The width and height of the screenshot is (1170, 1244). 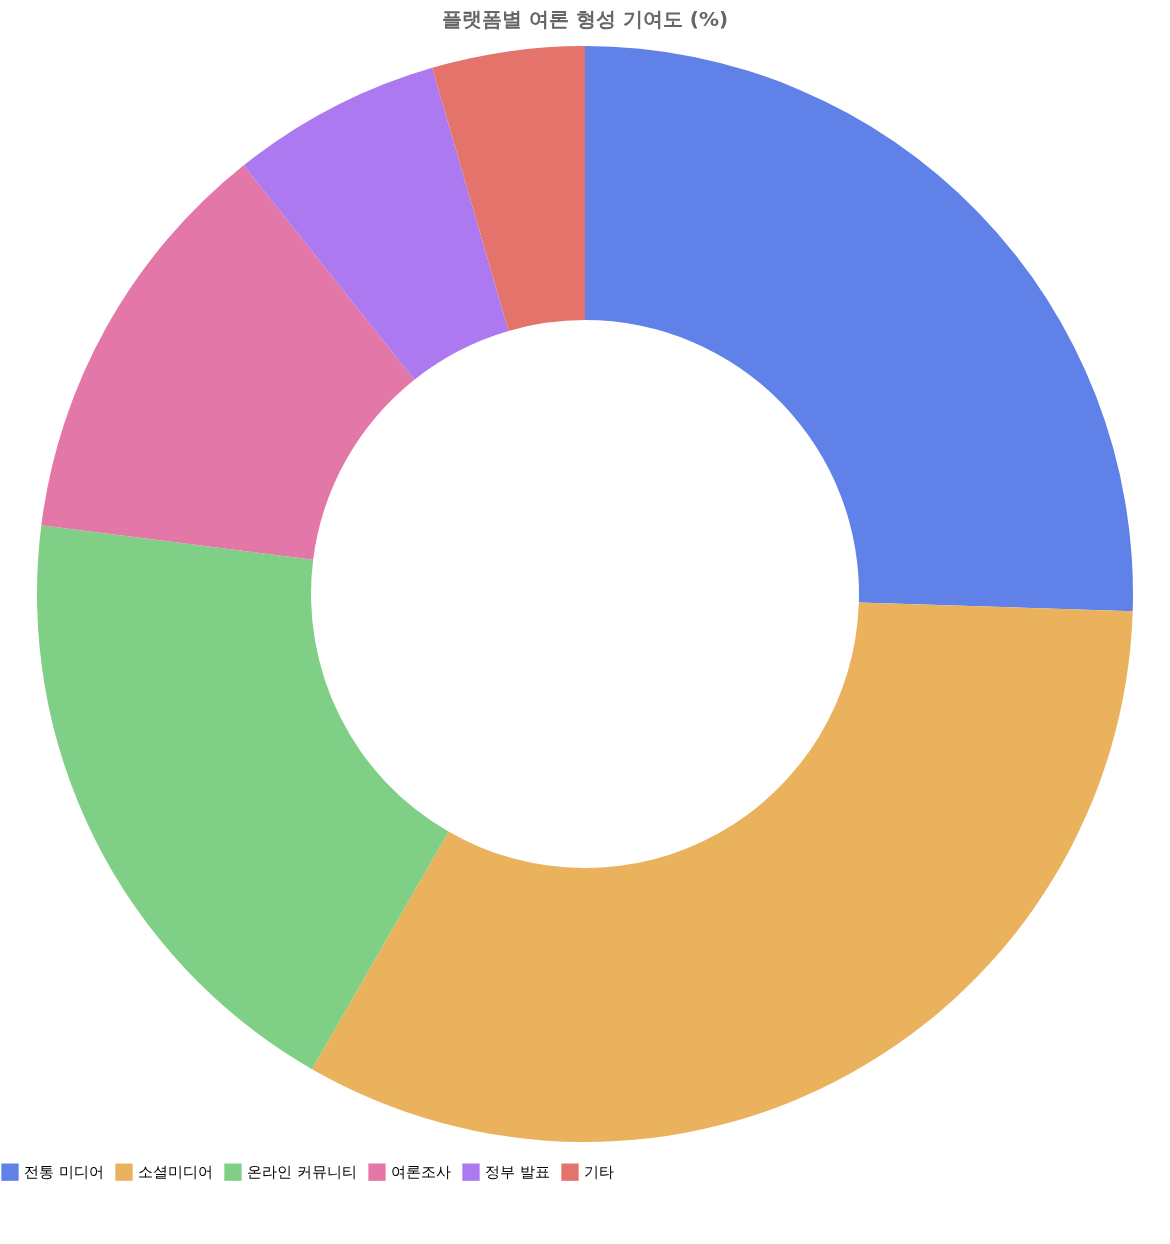 What do you see at coordinates (599, 1172) in the screenshot?
I see `legend-label: 기타` at bounding box center [599, 1172].